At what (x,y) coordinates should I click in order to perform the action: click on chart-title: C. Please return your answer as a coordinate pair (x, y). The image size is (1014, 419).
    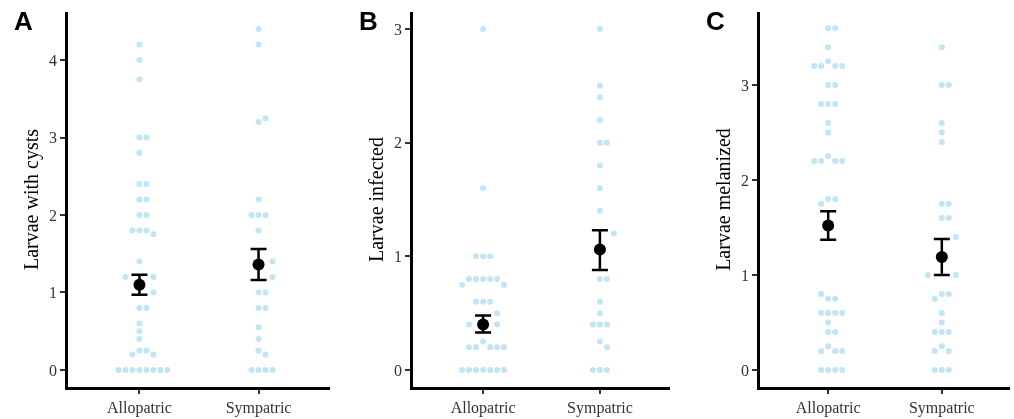
    Looking at the image, I should click on (715, 21).